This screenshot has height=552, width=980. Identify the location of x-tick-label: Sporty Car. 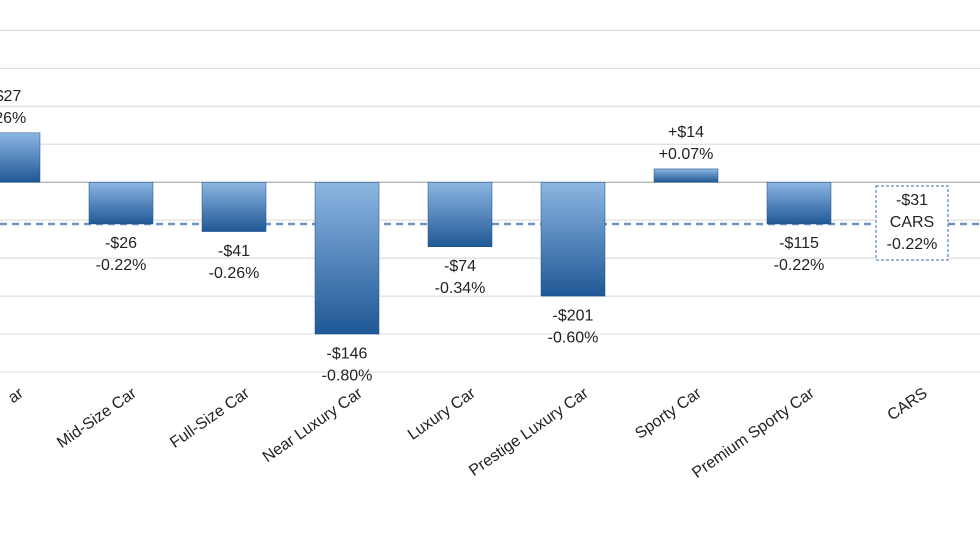
(668, 413).